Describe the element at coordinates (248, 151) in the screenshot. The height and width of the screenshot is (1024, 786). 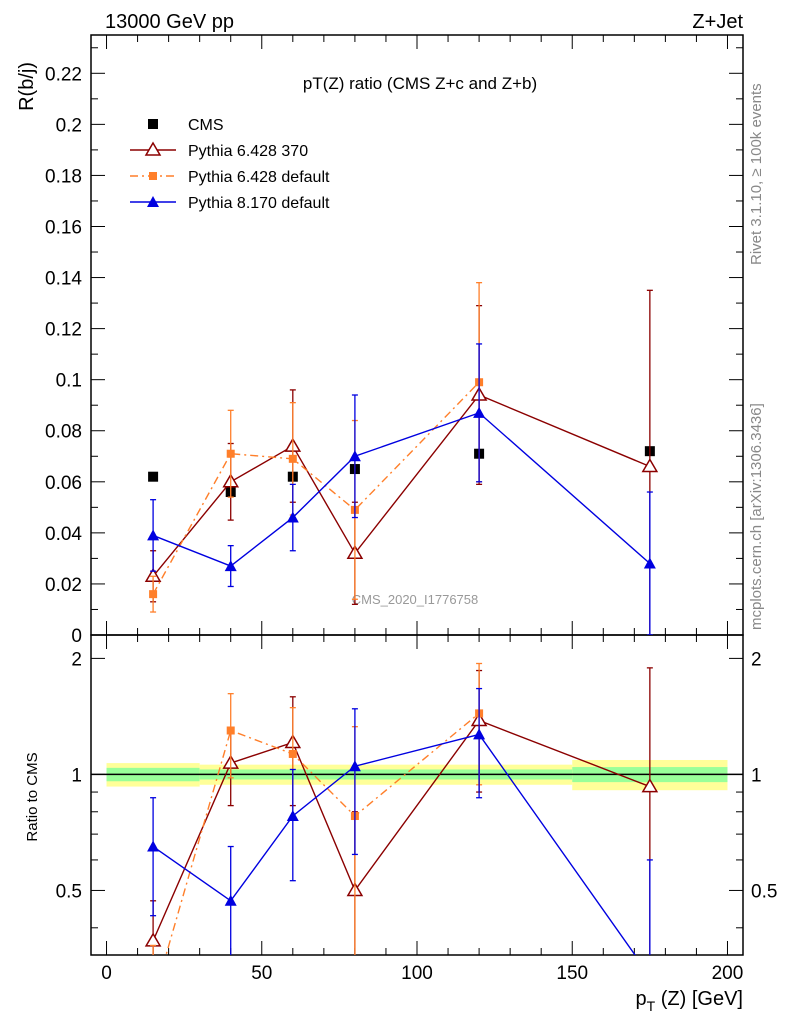
I see `legend-label-1: Pythia 6.428 370` at that location.